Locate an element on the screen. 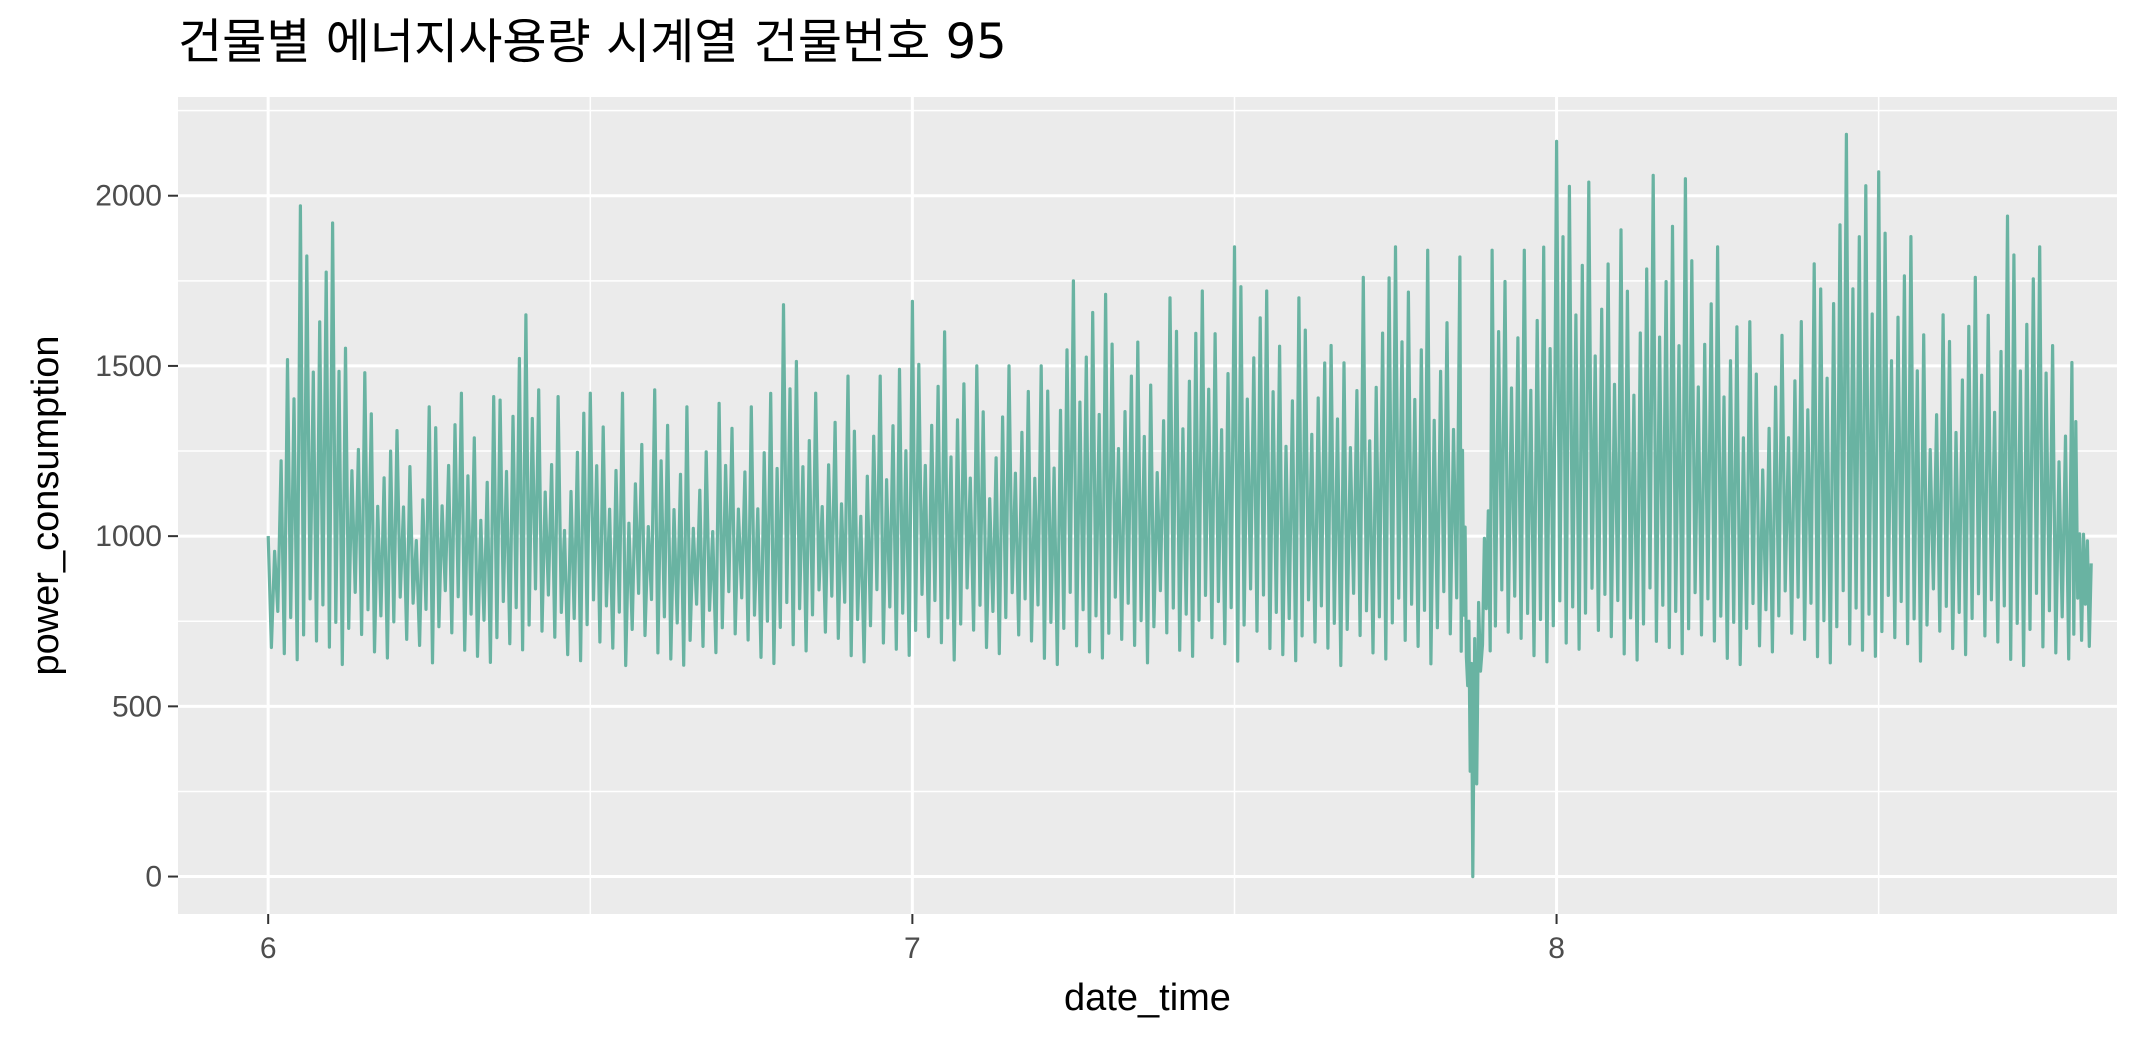 The width and height of the screenshot is (2137, 1042). x-axis: 6 7 8 is located at coordinates (912, 939).